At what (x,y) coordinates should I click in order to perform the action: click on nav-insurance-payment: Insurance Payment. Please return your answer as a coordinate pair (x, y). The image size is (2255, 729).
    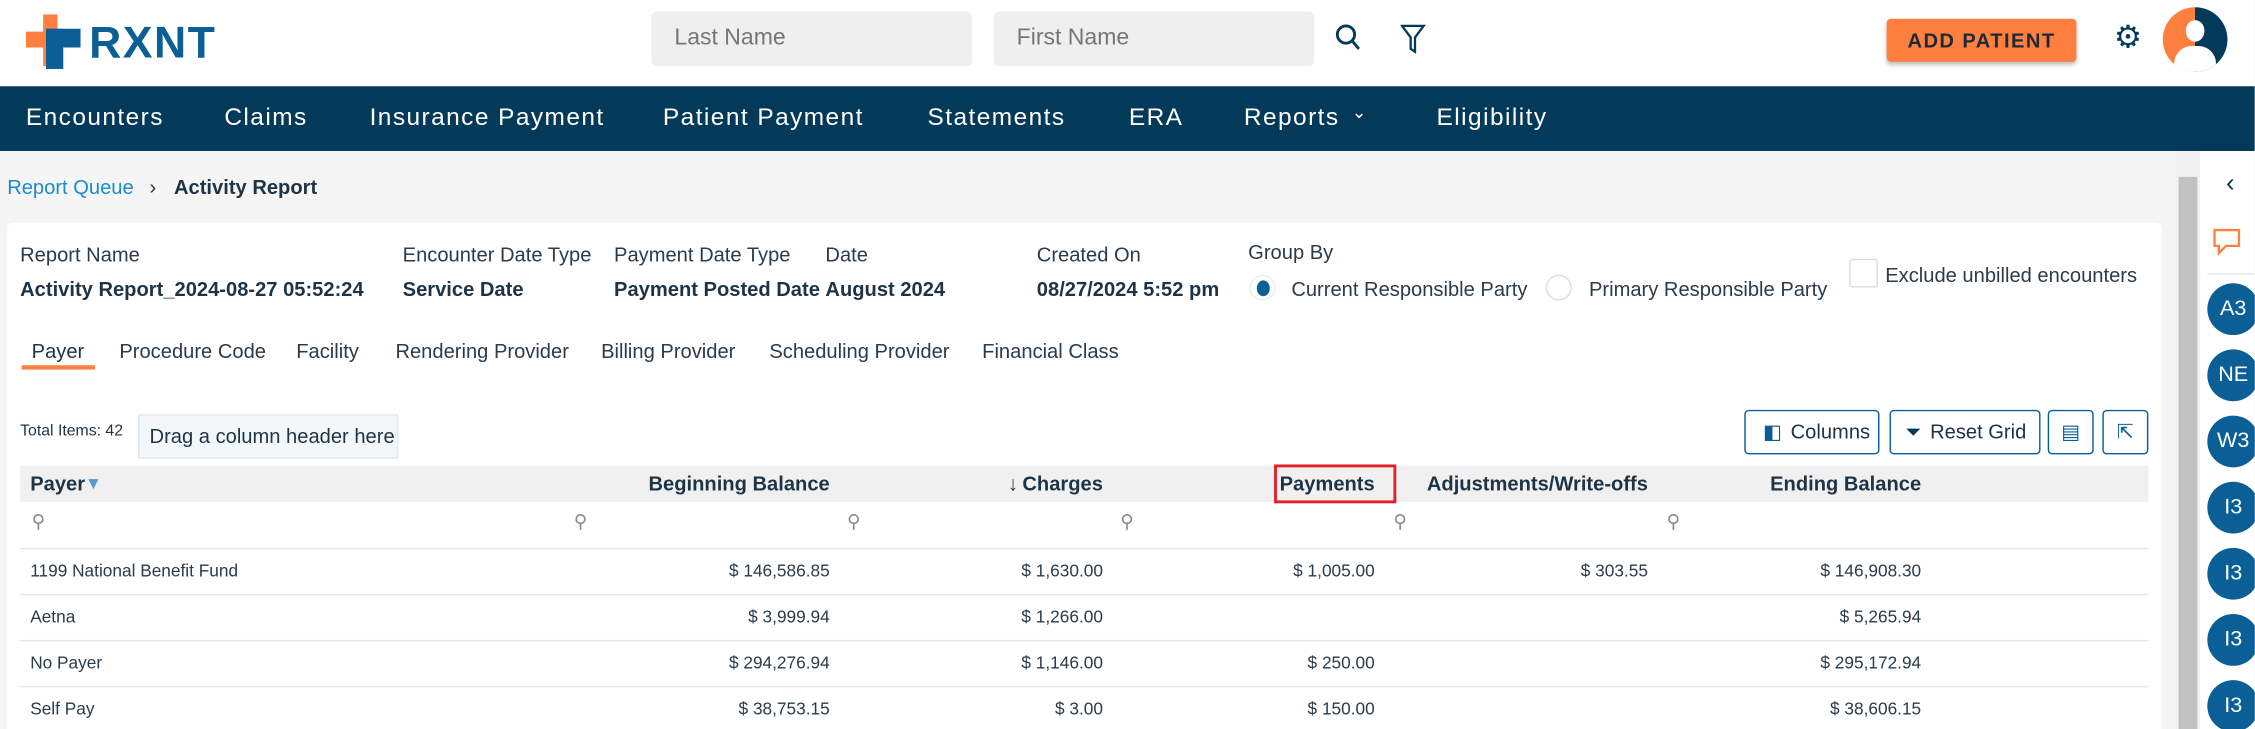
    Looking at the image, I should click on (487, 117).